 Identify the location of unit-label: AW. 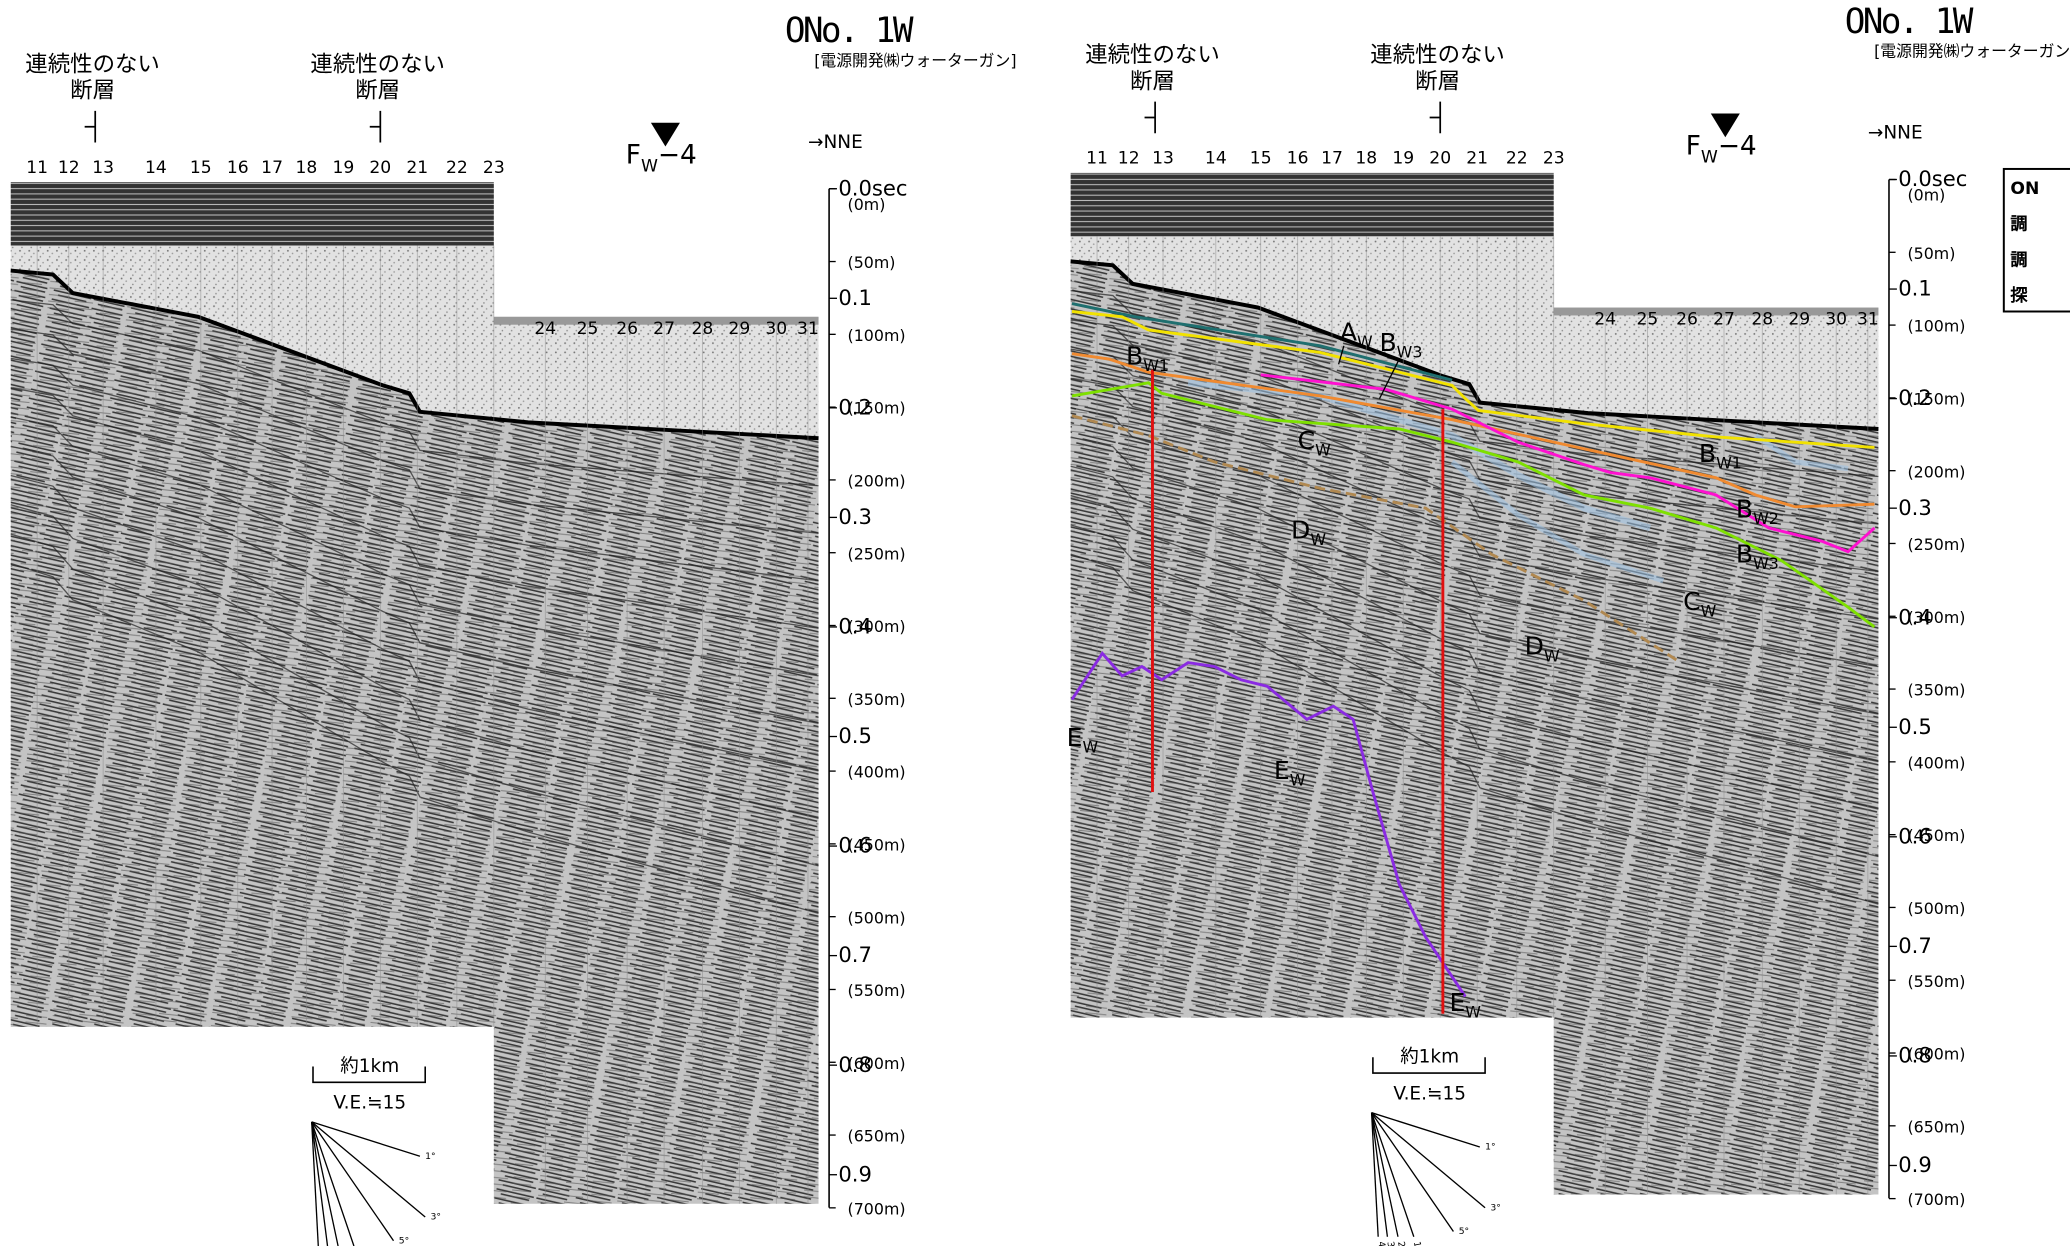
(1356, 335).